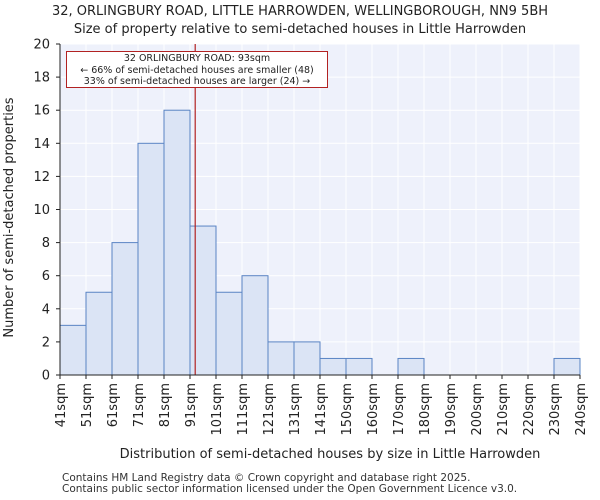  I want to click on x-tick-label: 220sqm, so click(529, 409).